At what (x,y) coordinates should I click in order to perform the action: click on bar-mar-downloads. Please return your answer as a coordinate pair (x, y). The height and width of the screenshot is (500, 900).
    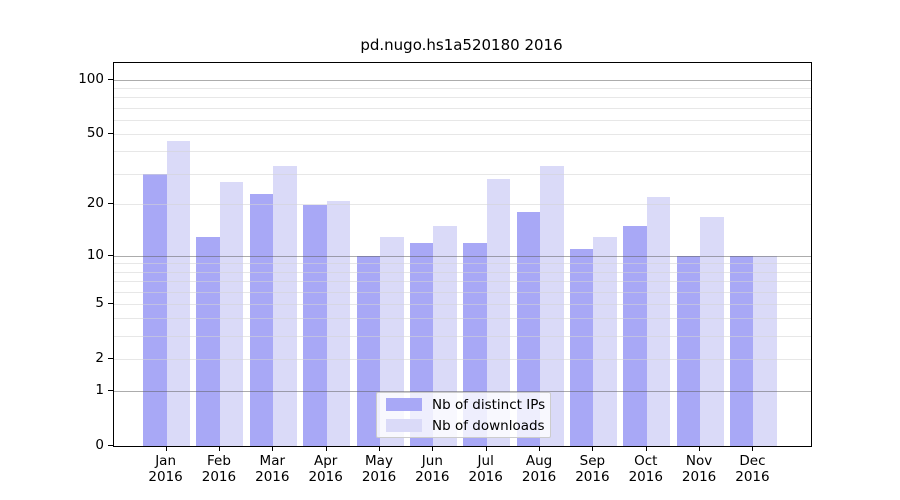
    Looking at the image, I should click on (285, 306).